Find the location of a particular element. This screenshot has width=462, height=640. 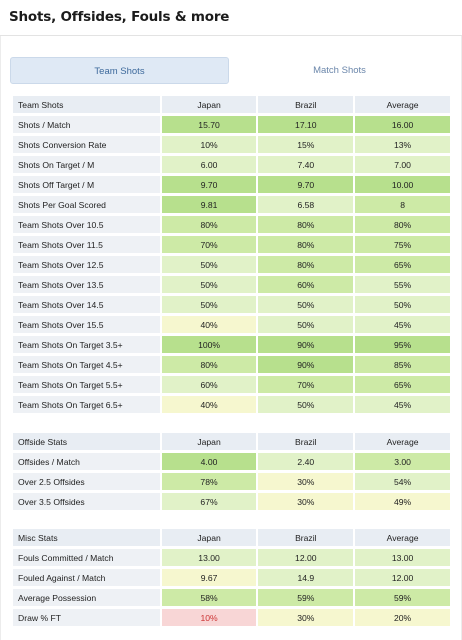

average-value: 16.00 is located at coordinates (402, 124).